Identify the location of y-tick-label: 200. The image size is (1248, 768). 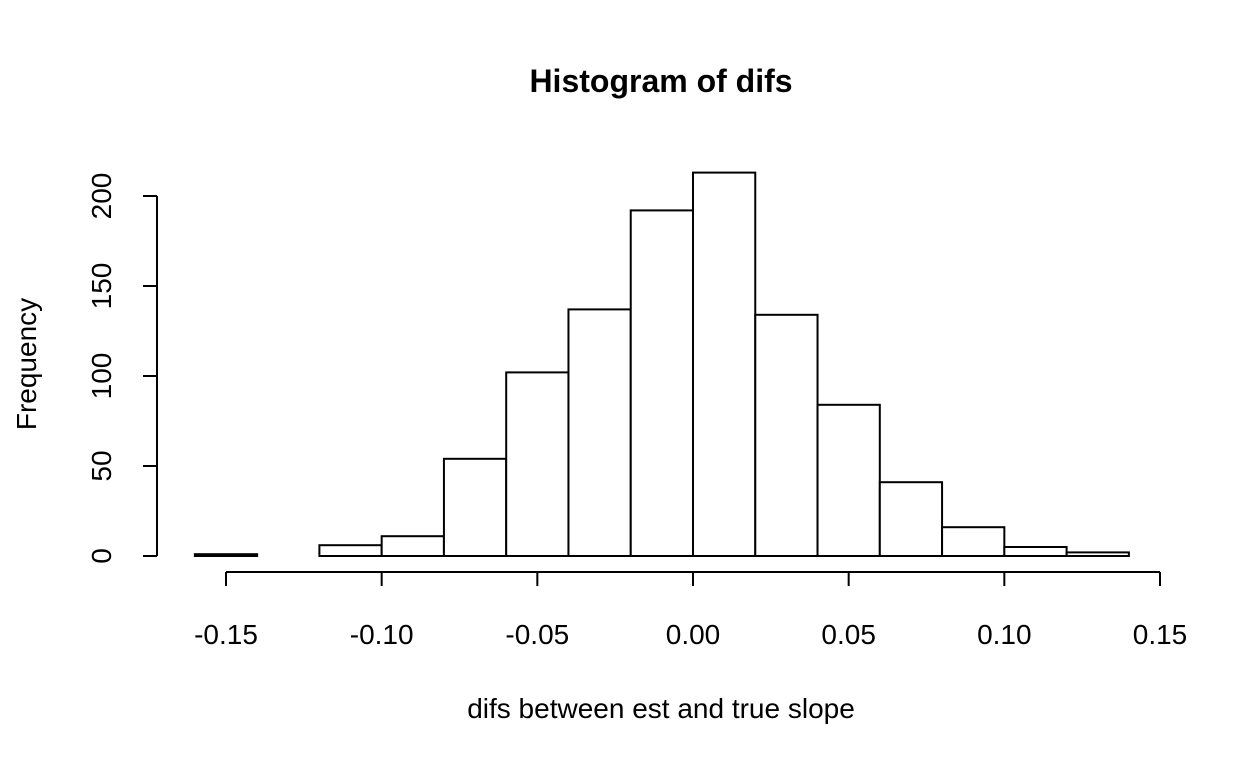
(101, 196).